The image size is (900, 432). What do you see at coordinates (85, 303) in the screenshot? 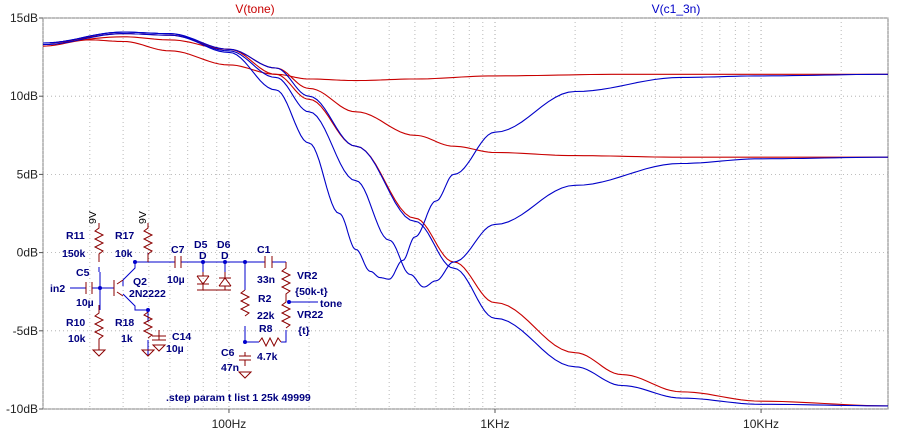
I see `c5-value: 10µ` at bounding box center [85, 303].